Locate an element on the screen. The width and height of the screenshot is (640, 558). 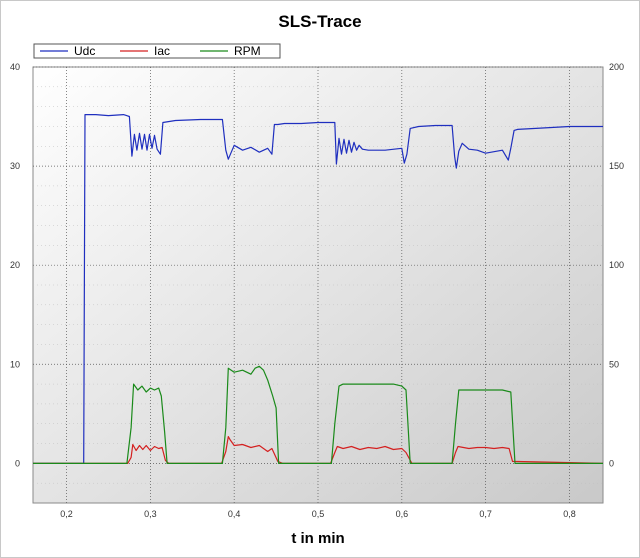
legend: Udc Iac RPM is located at coordinates (157, 51).